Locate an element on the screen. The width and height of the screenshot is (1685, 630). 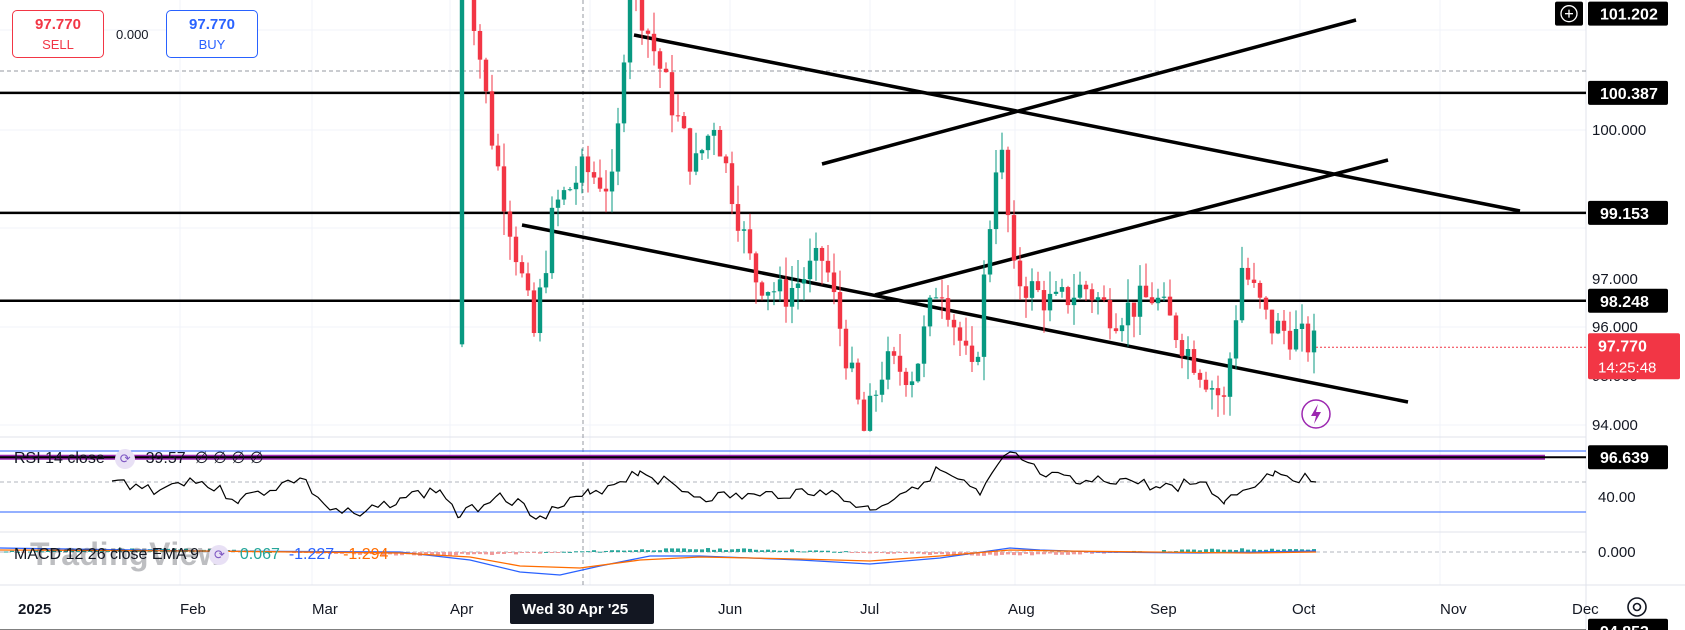
time-axis-label: Dec is located at coordinates (1585, 609).